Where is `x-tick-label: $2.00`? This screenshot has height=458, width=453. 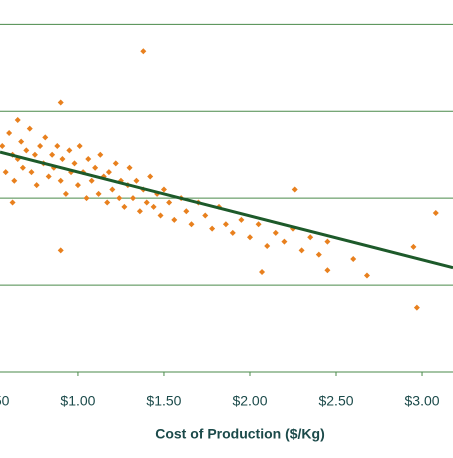 x-tick-label: $2.00 is located at coordinates (249, 401).